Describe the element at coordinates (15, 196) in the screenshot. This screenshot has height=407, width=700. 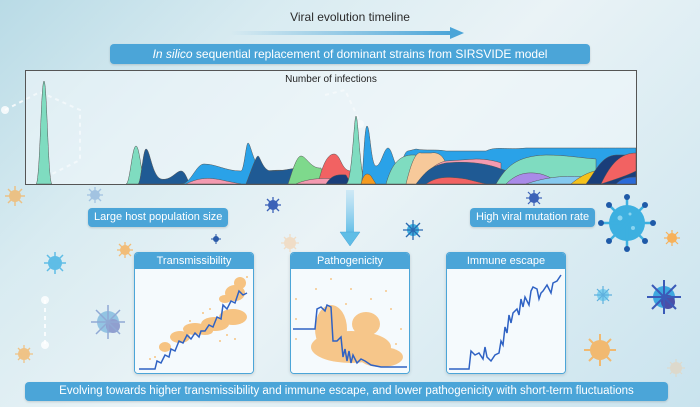
I see `virus-icon` at that location.